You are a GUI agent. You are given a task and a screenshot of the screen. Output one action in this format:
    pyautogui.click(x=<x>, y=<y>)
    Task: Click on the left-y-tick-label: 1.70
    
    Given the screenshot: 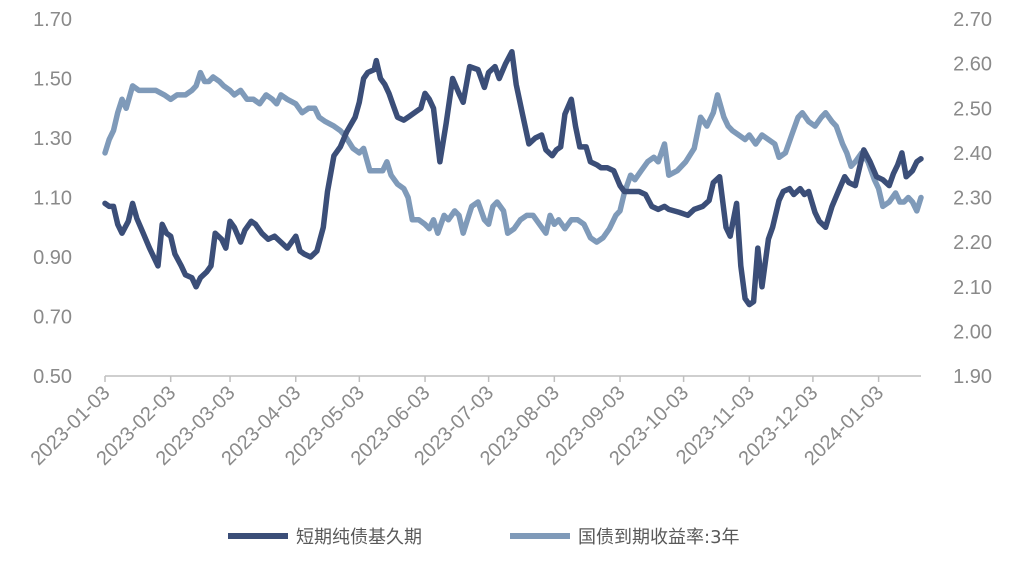 What is the action you would take?
    pyautogui.click(x=52, y=20)
    